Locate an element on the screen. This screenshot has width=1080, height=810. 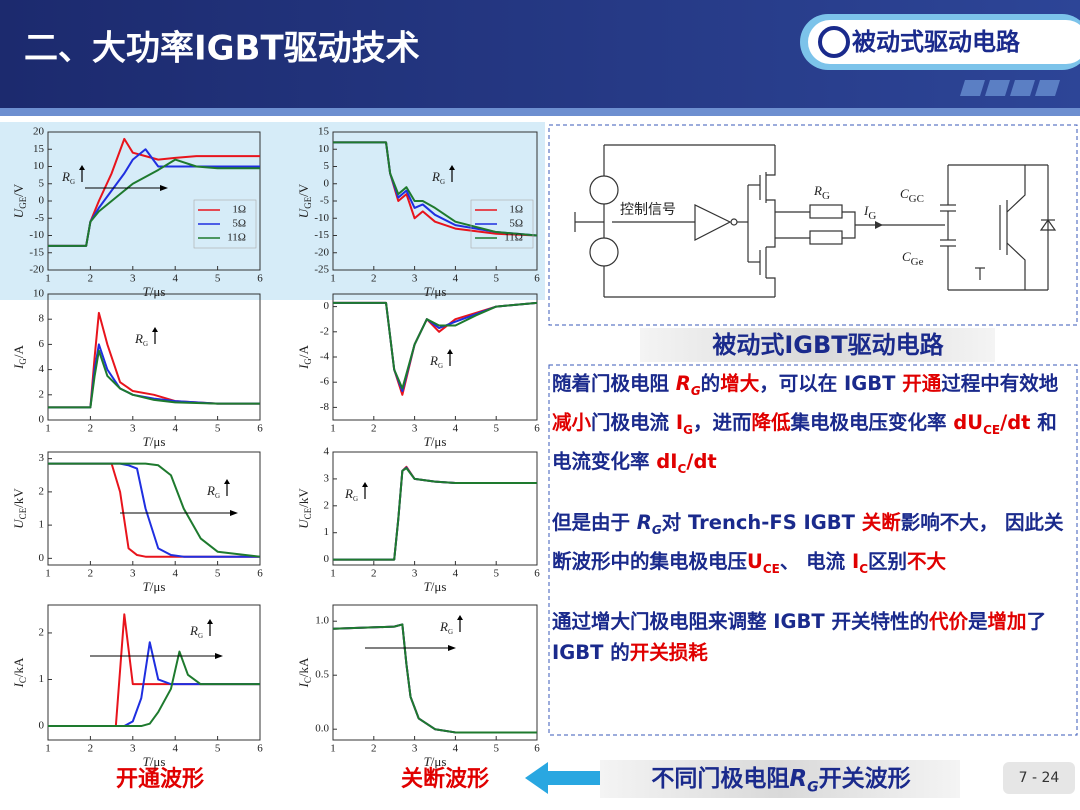
text-run: 增加 is located at coordinates (1007, 622).